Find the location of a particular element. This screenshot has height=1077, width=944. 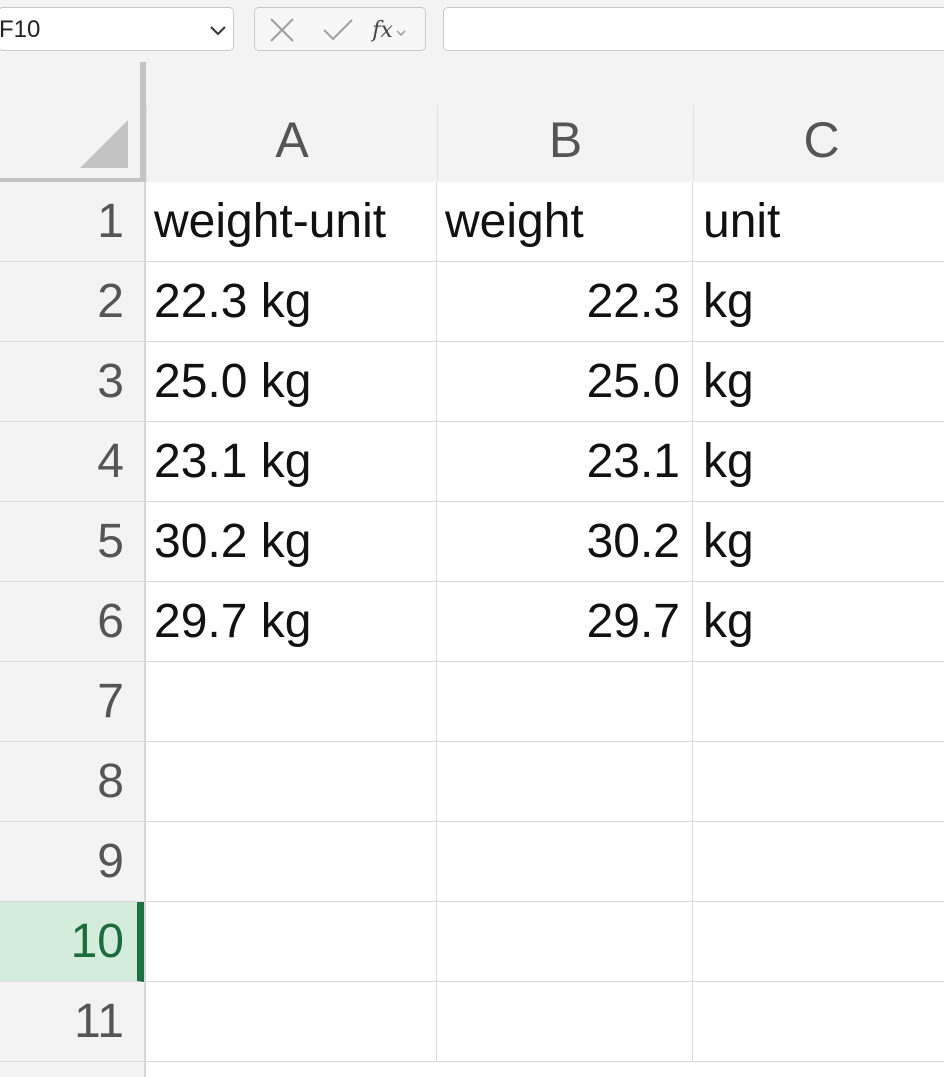

cell-c10 is located at coordinates (818, 942).